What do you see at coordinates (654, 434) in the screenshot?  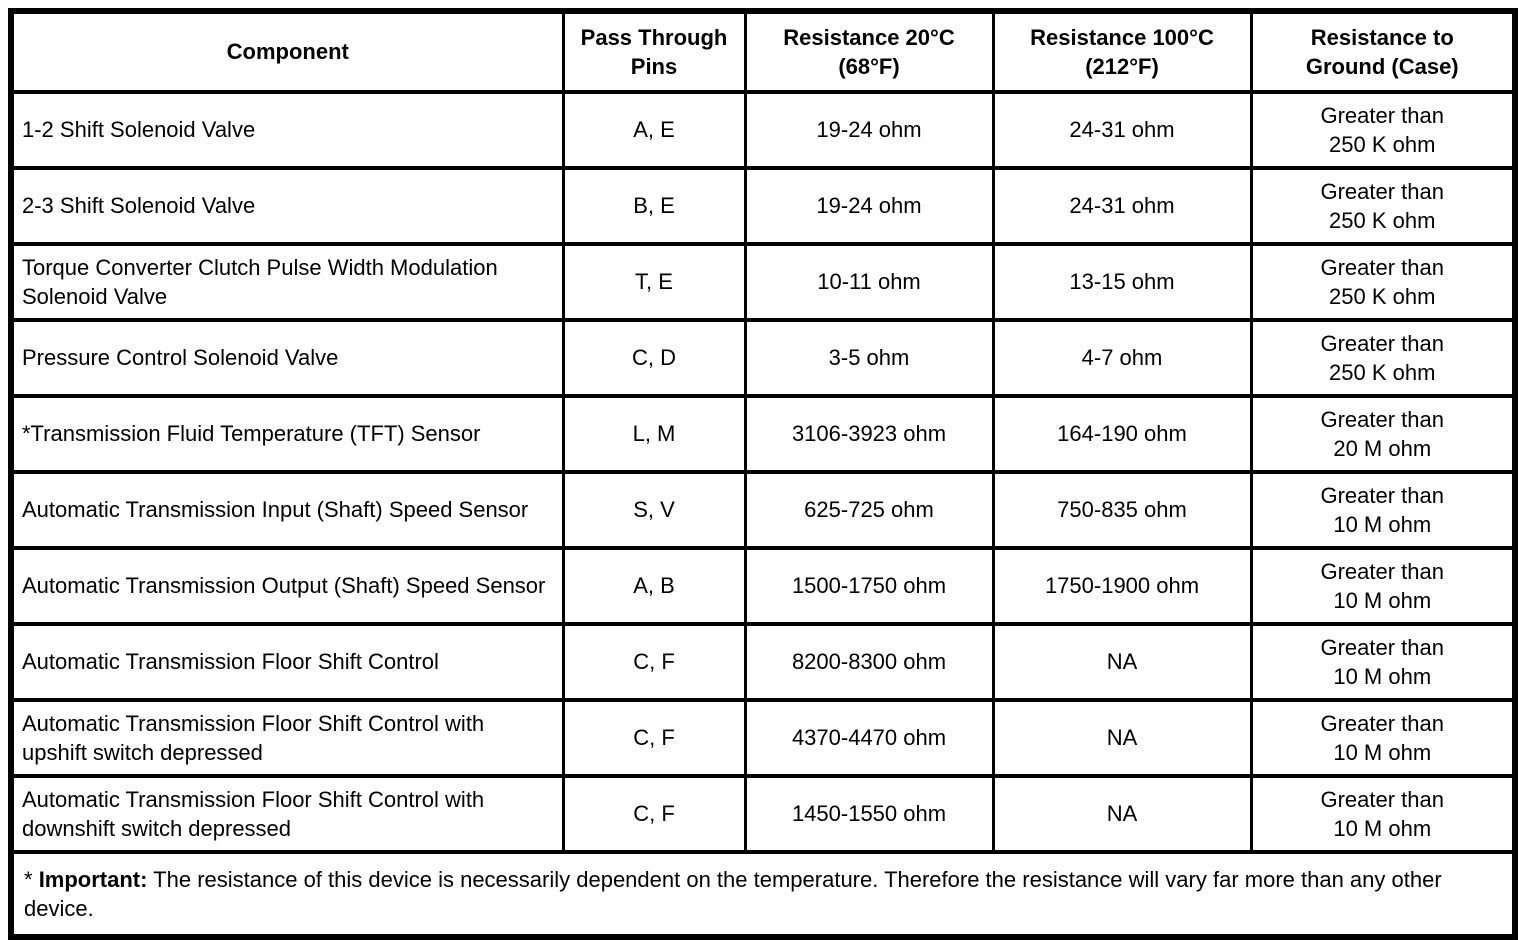 I see `pass-through-pins-cell: L, M` at bounding box center [654, 434].